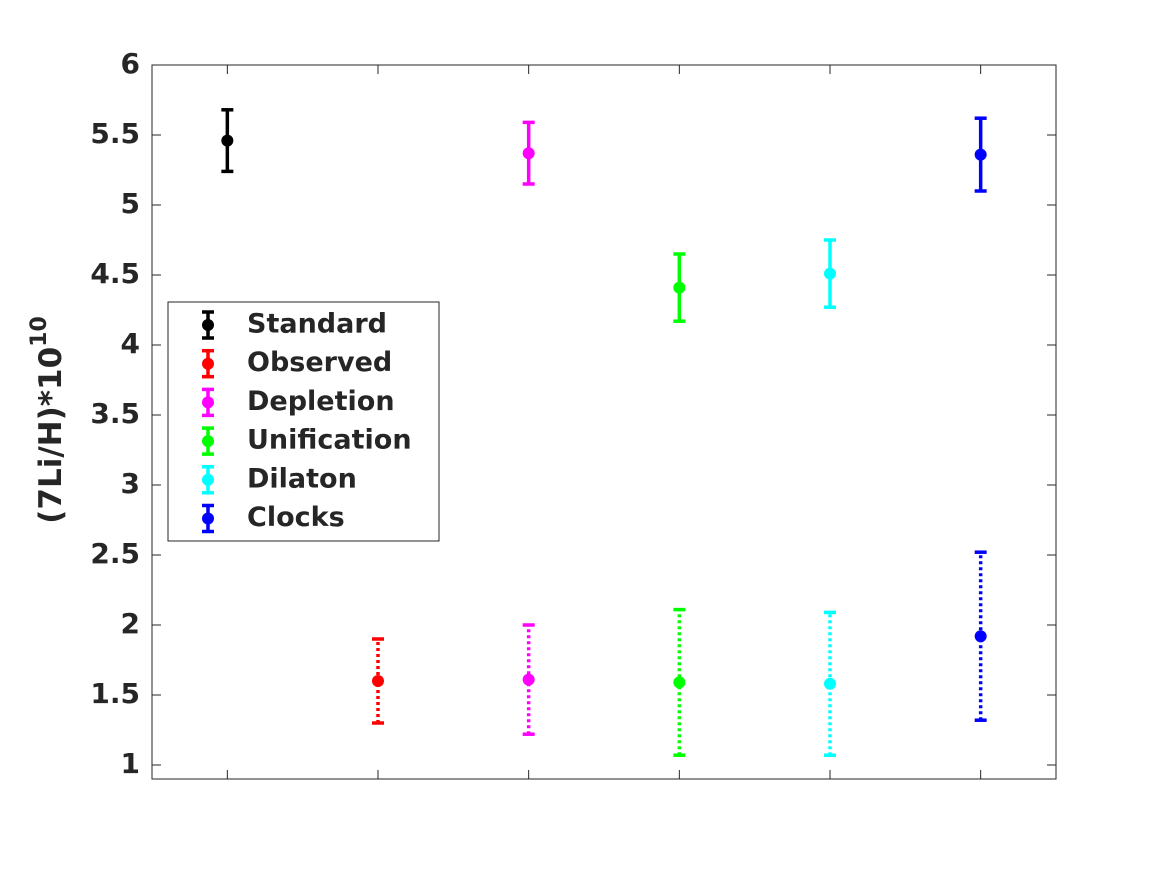 This screenshot has height=875, width=1167. I want to click on y-label-base: (7Li/H)*10, so click(51, 435).